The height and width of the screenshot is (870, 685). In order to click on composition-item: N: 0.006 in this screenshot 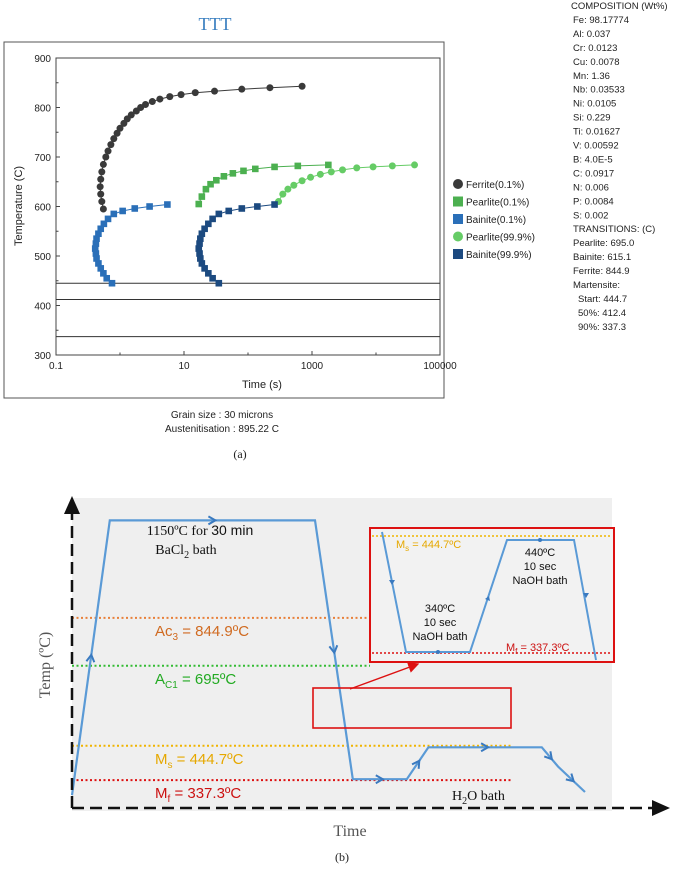, I will do `click(591, 187)`.